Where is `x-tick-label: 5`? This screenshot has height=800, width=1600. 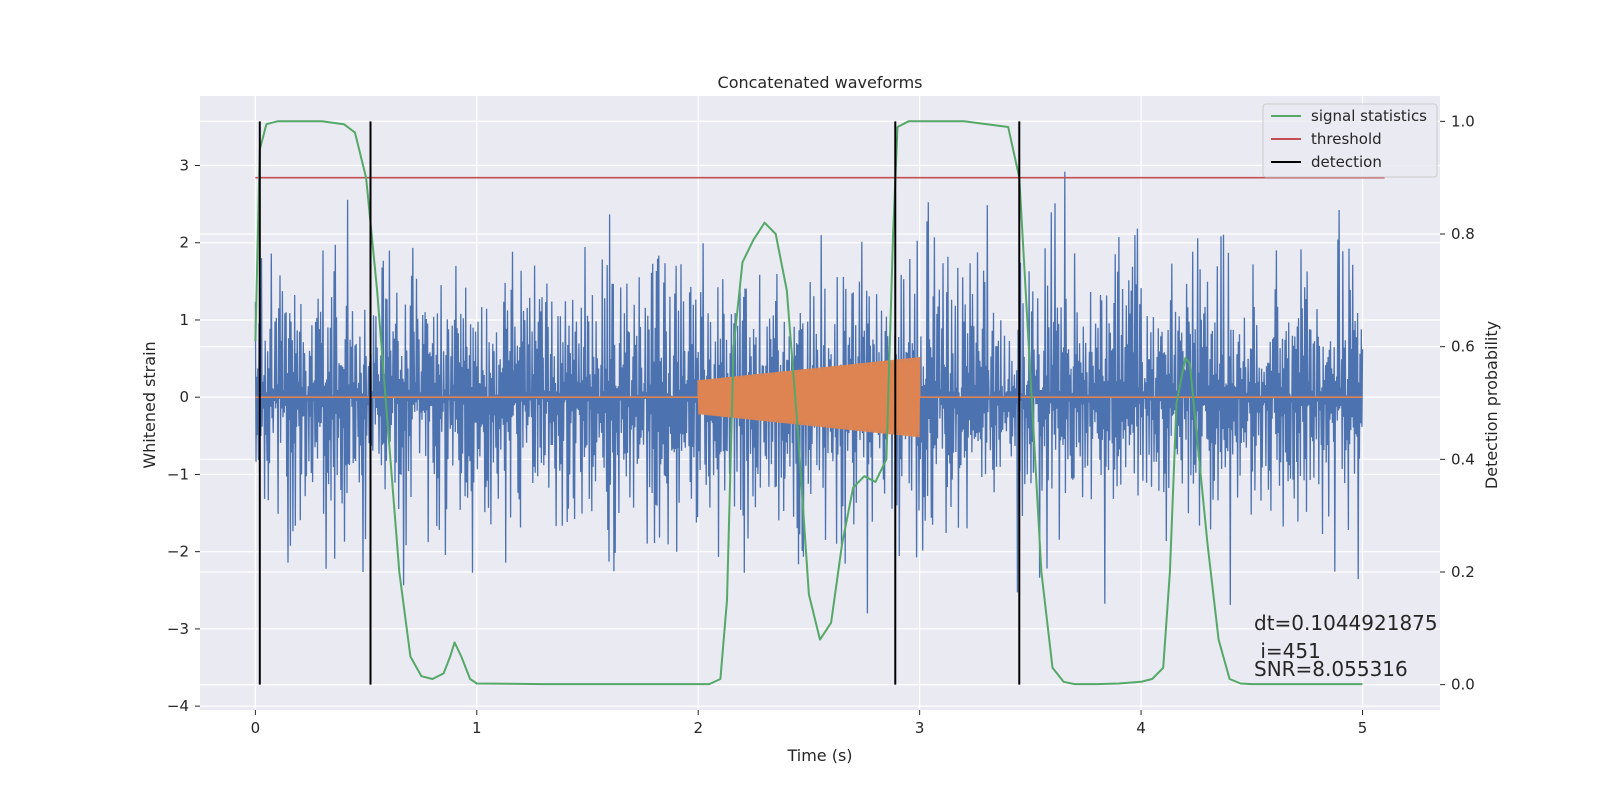 x-tick-label: 5 is located at coordinates (1363, 728).